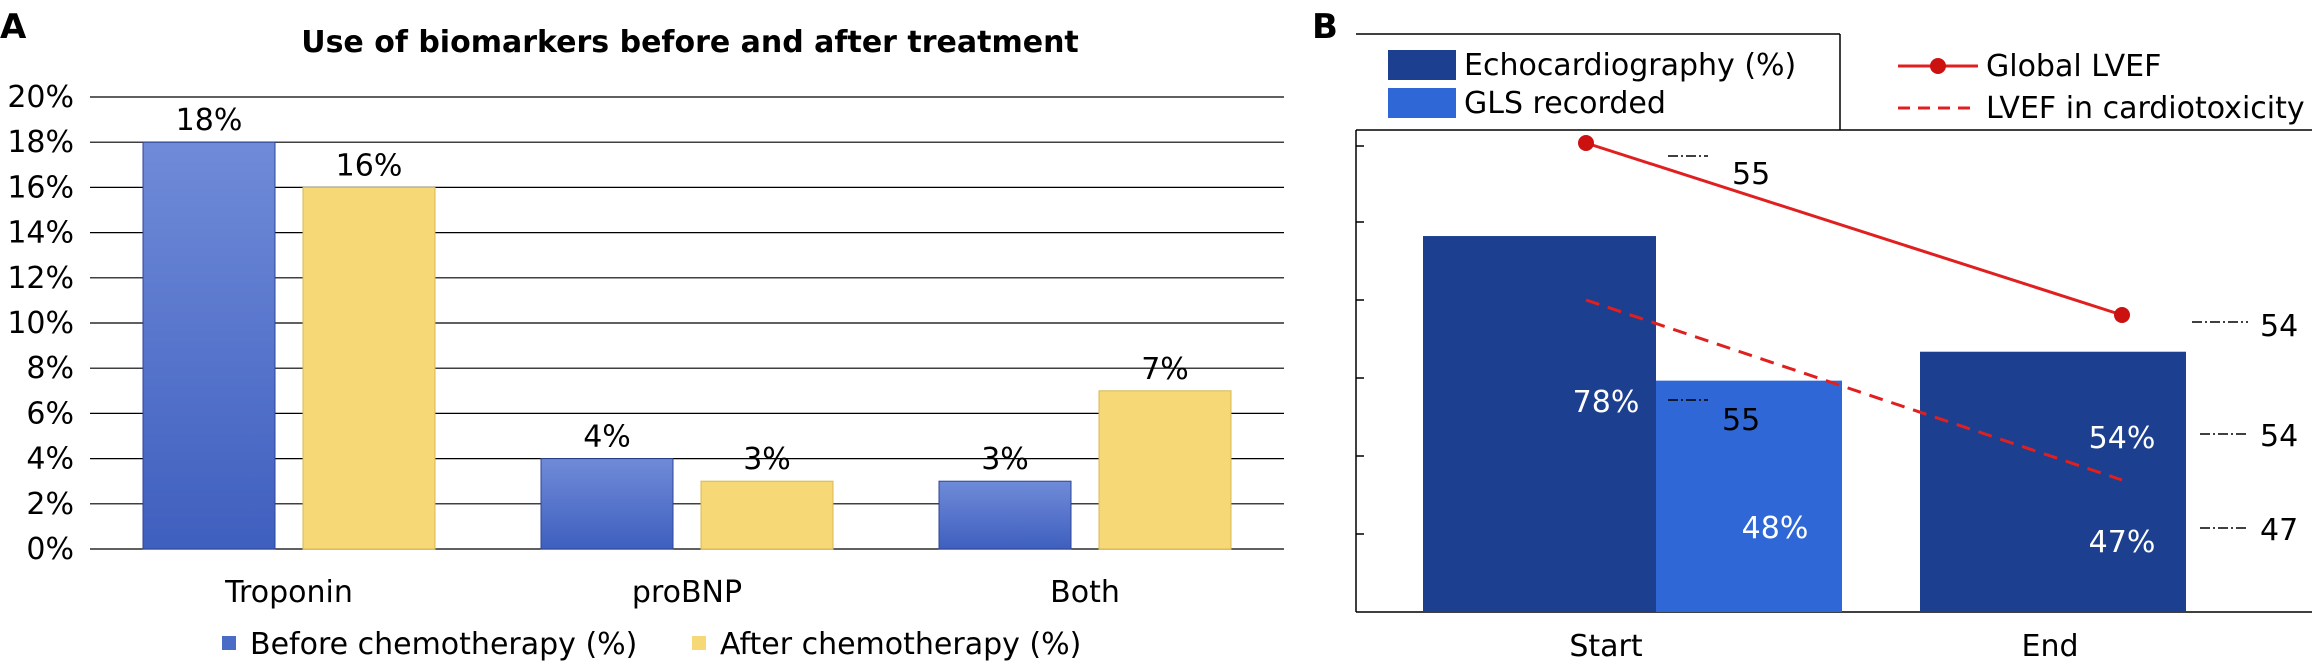 Image resolution: width=2314 pixels, height=670 pixels. What do you see at coordinates (1854, 229) in the screenshot?
I see `line-global-lvef` at bounding box center [1854, 229].